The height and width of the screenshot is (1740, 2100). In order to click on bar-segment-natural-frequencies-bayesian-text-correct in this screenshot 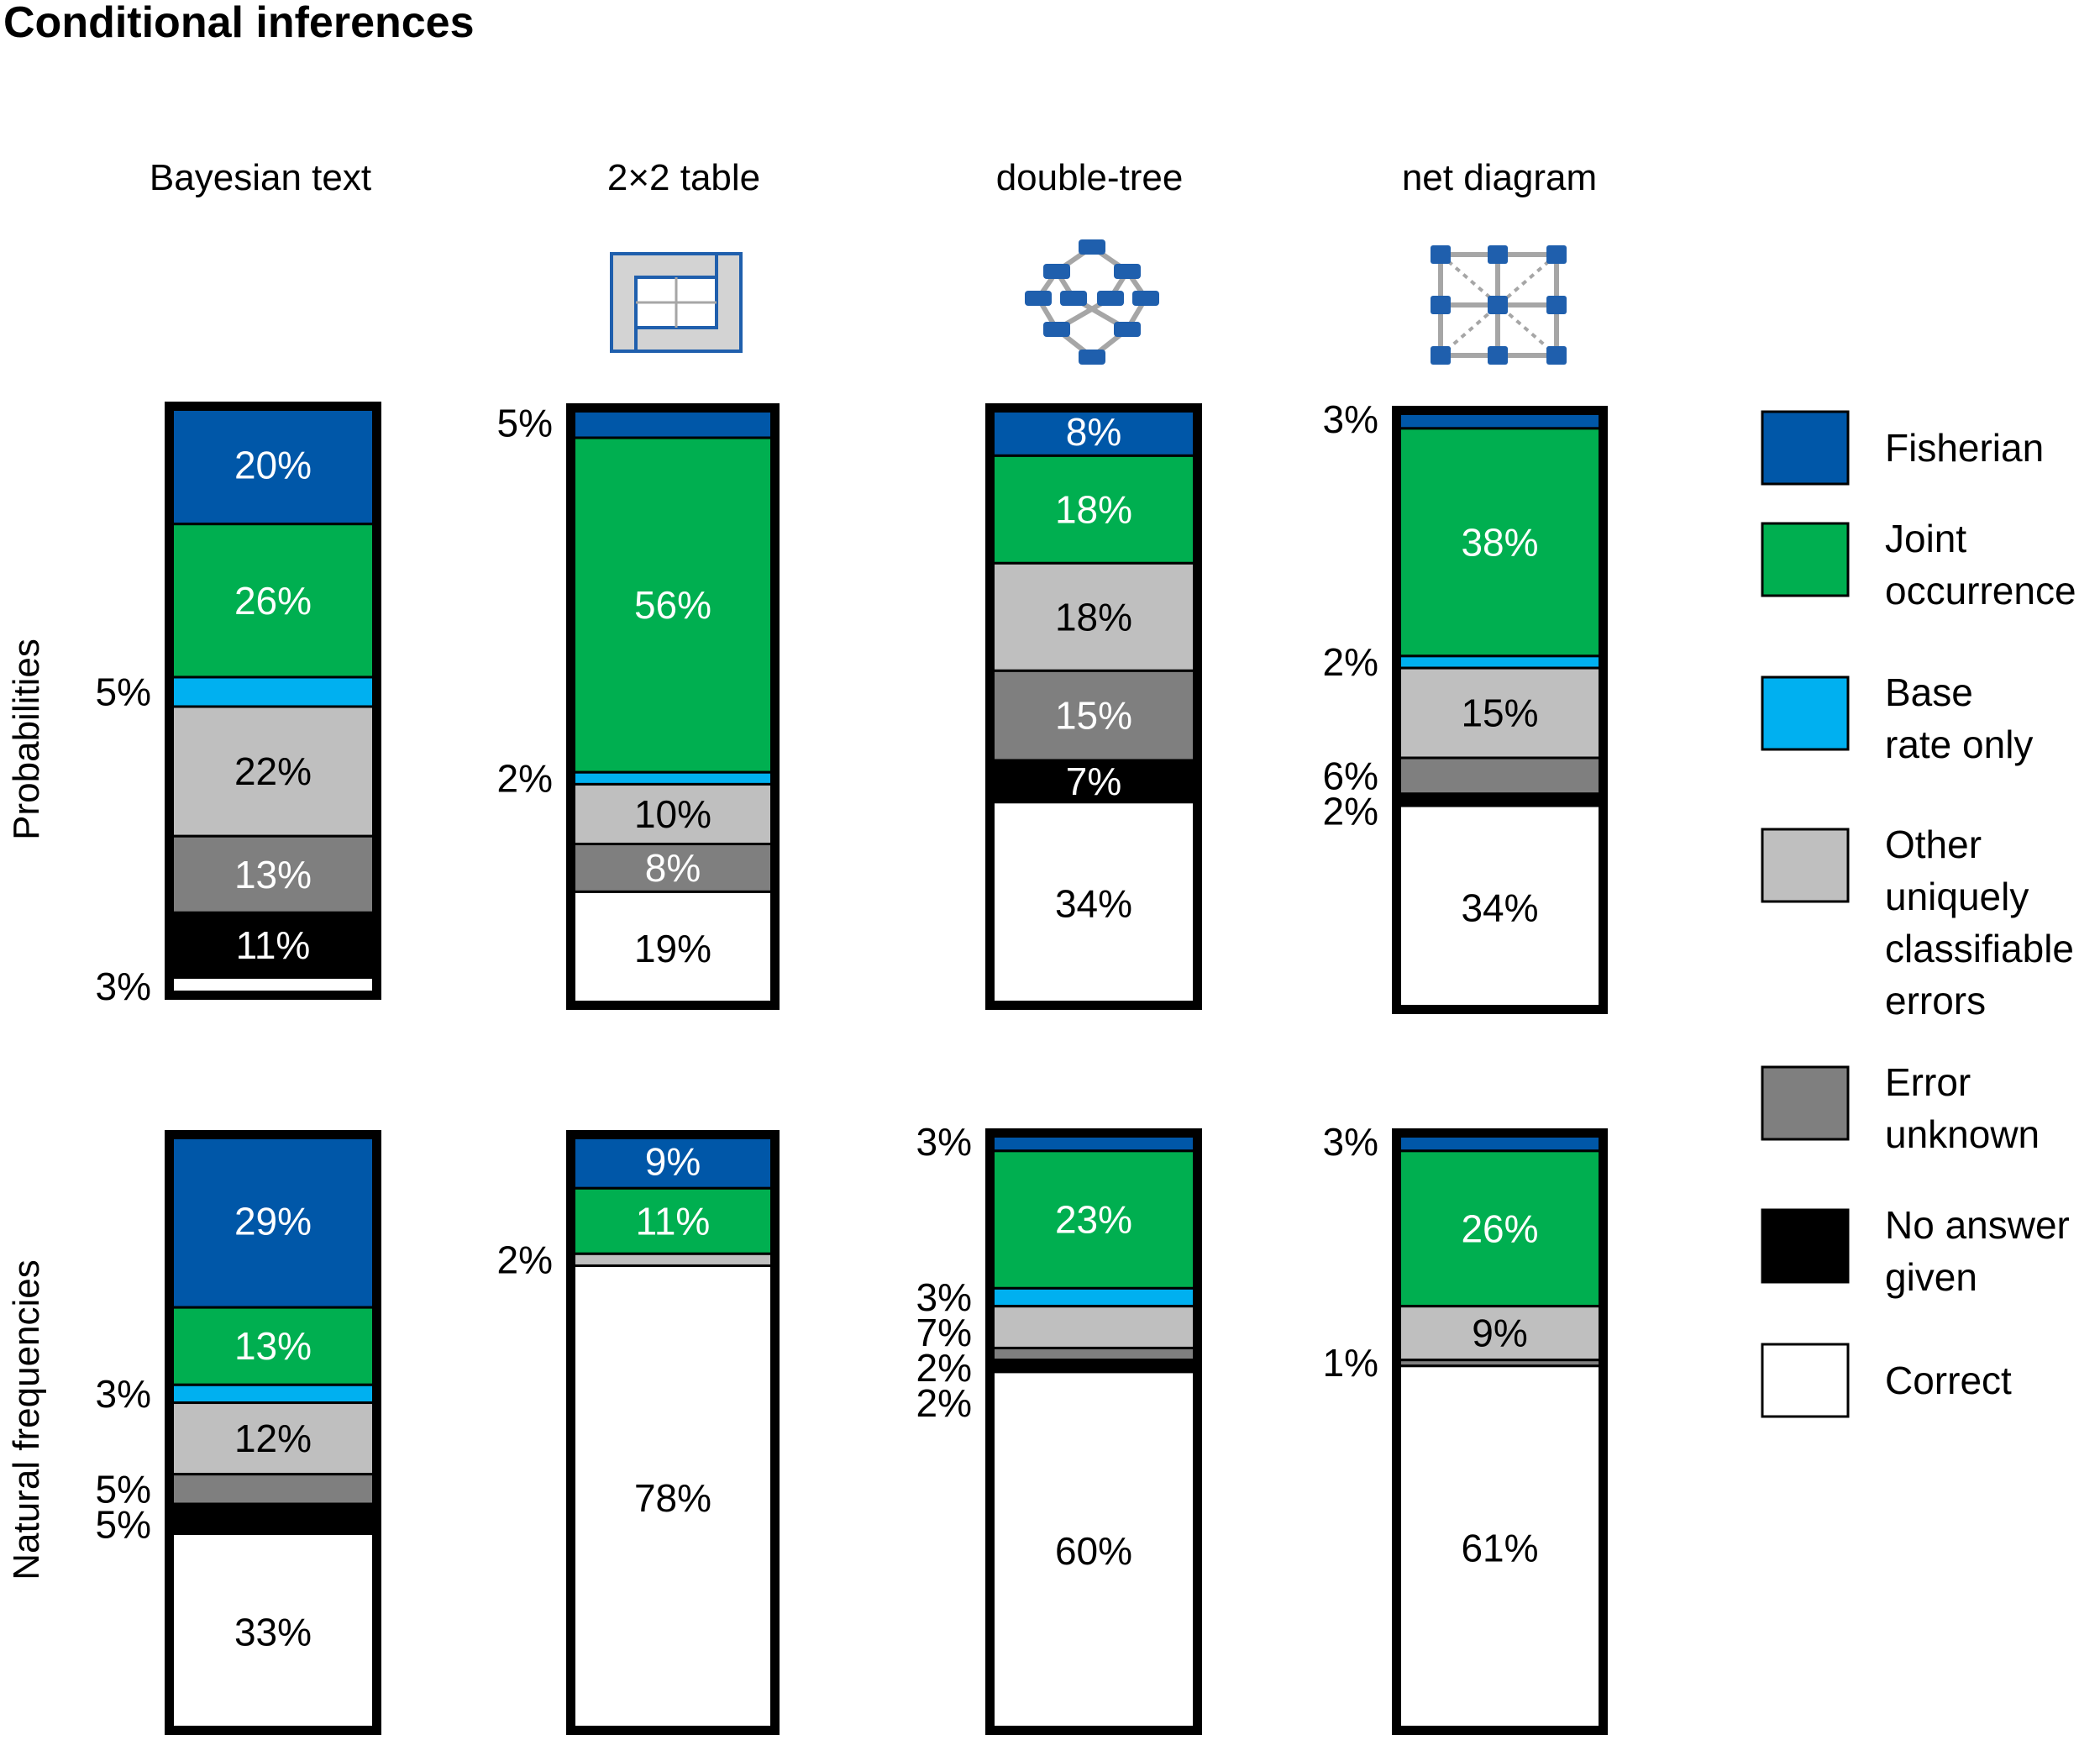, I will do `click(273, 1632)`.